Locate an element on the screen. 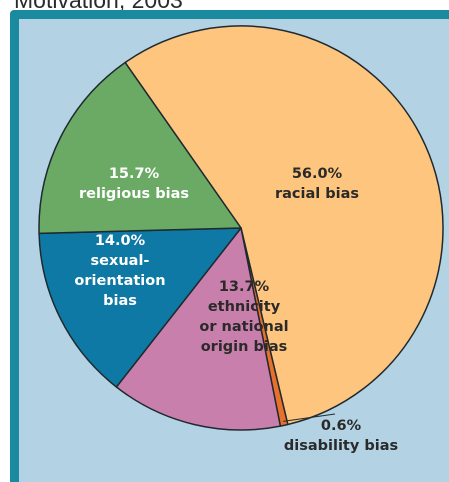 Image resolution: width=449 pixels, height=482 pixels. pie-slice-label-3: 14.0% sexual-orientation bias is located at coordinates (119, 271).